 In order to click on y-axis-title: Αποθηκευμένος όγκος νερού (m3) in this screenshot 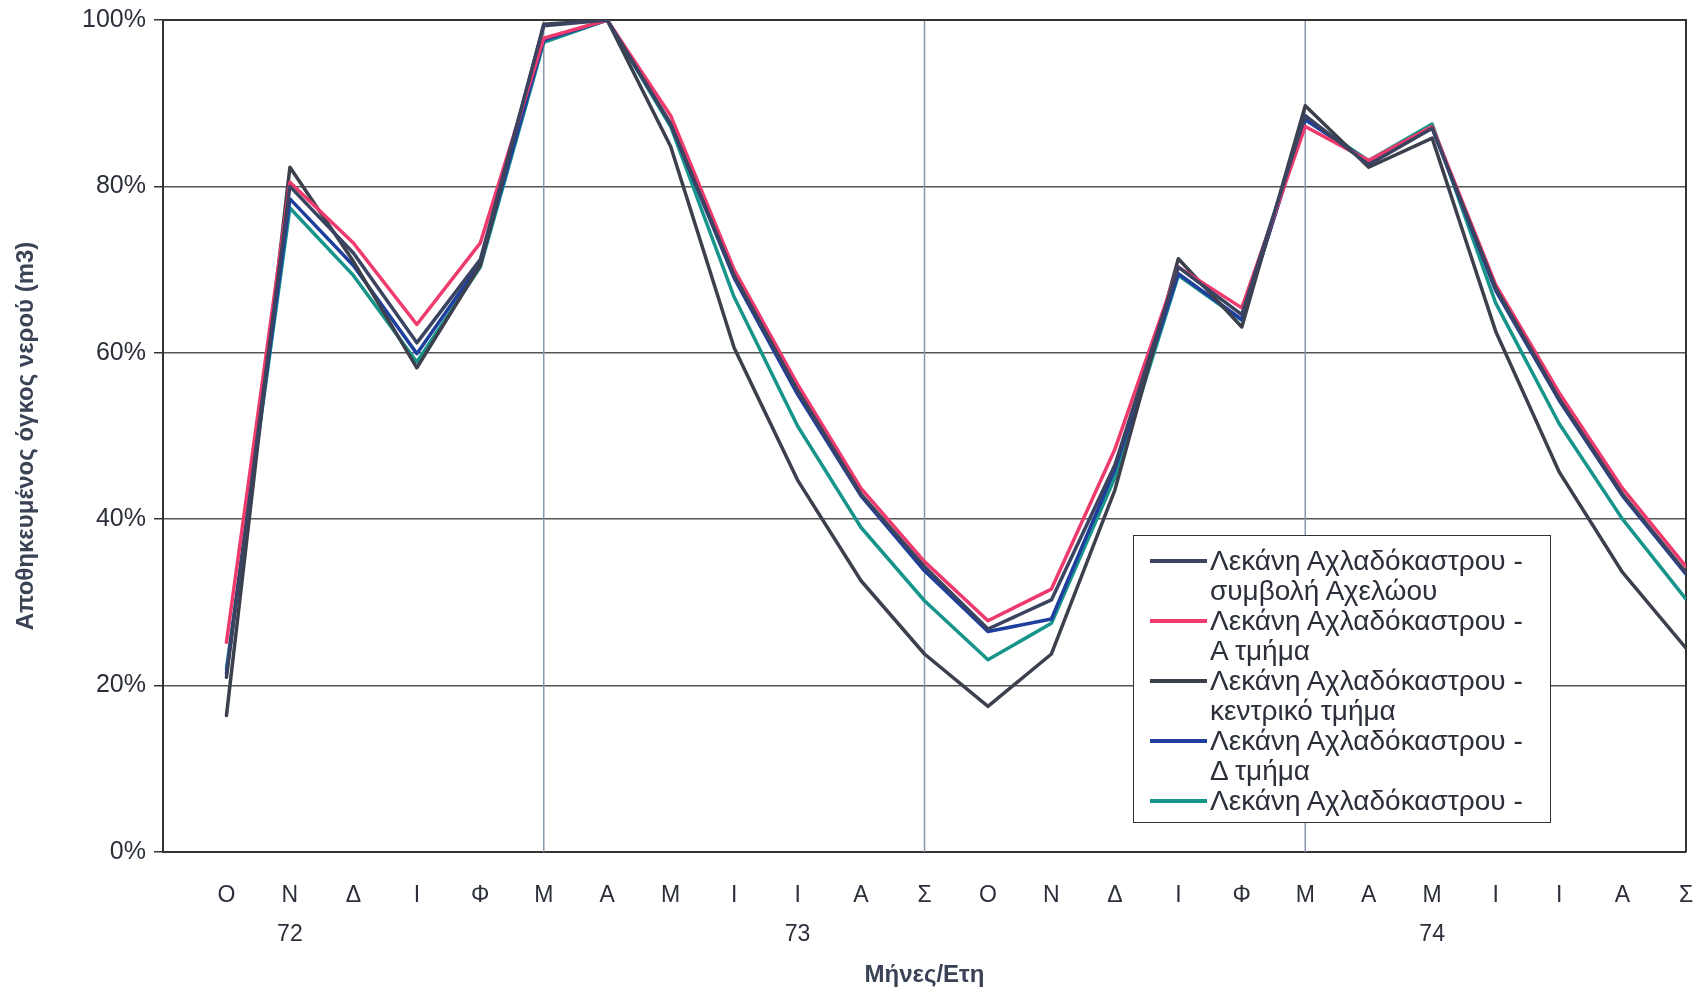, I will do `click(25, 436)`.